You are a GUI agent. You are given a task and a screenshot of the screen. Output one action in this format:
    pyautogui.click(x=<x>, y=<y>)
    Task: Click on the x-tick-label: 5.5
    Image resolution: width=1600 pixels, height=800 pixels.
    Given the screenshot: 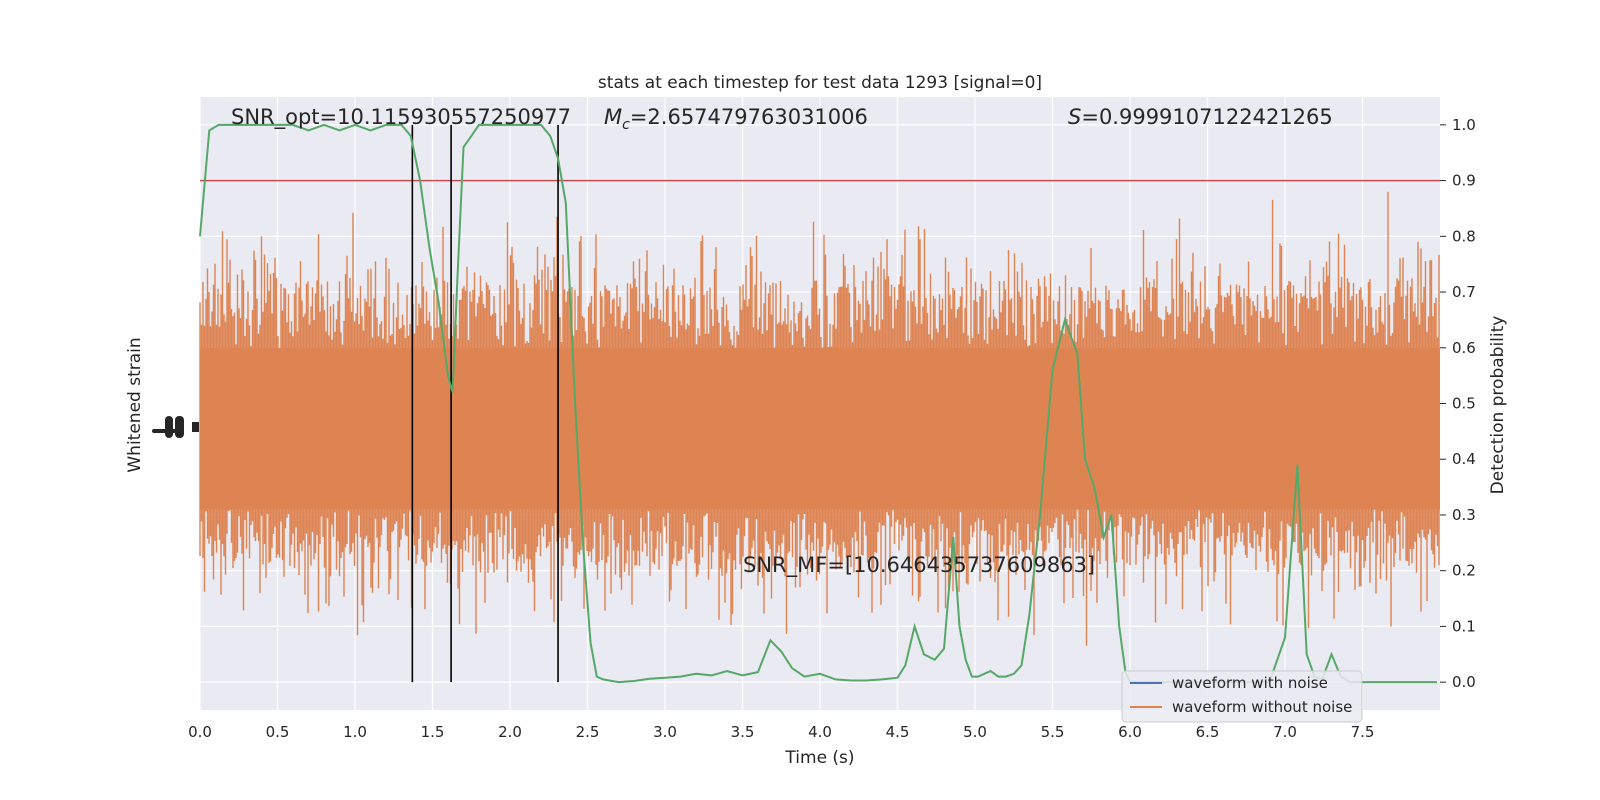 What is the action you would take?
    pyautogui.click(x=1053, y=732)
    